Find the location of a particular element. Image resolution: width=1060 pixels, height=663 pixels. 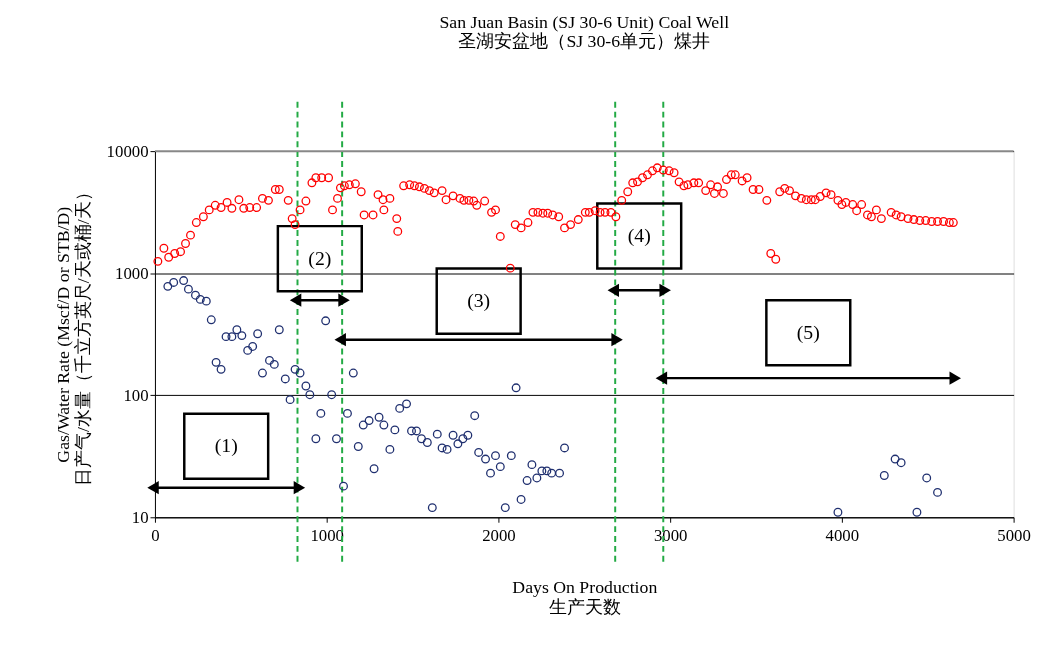

x-tick-label: 3000 is located at coordinates (670, 536).